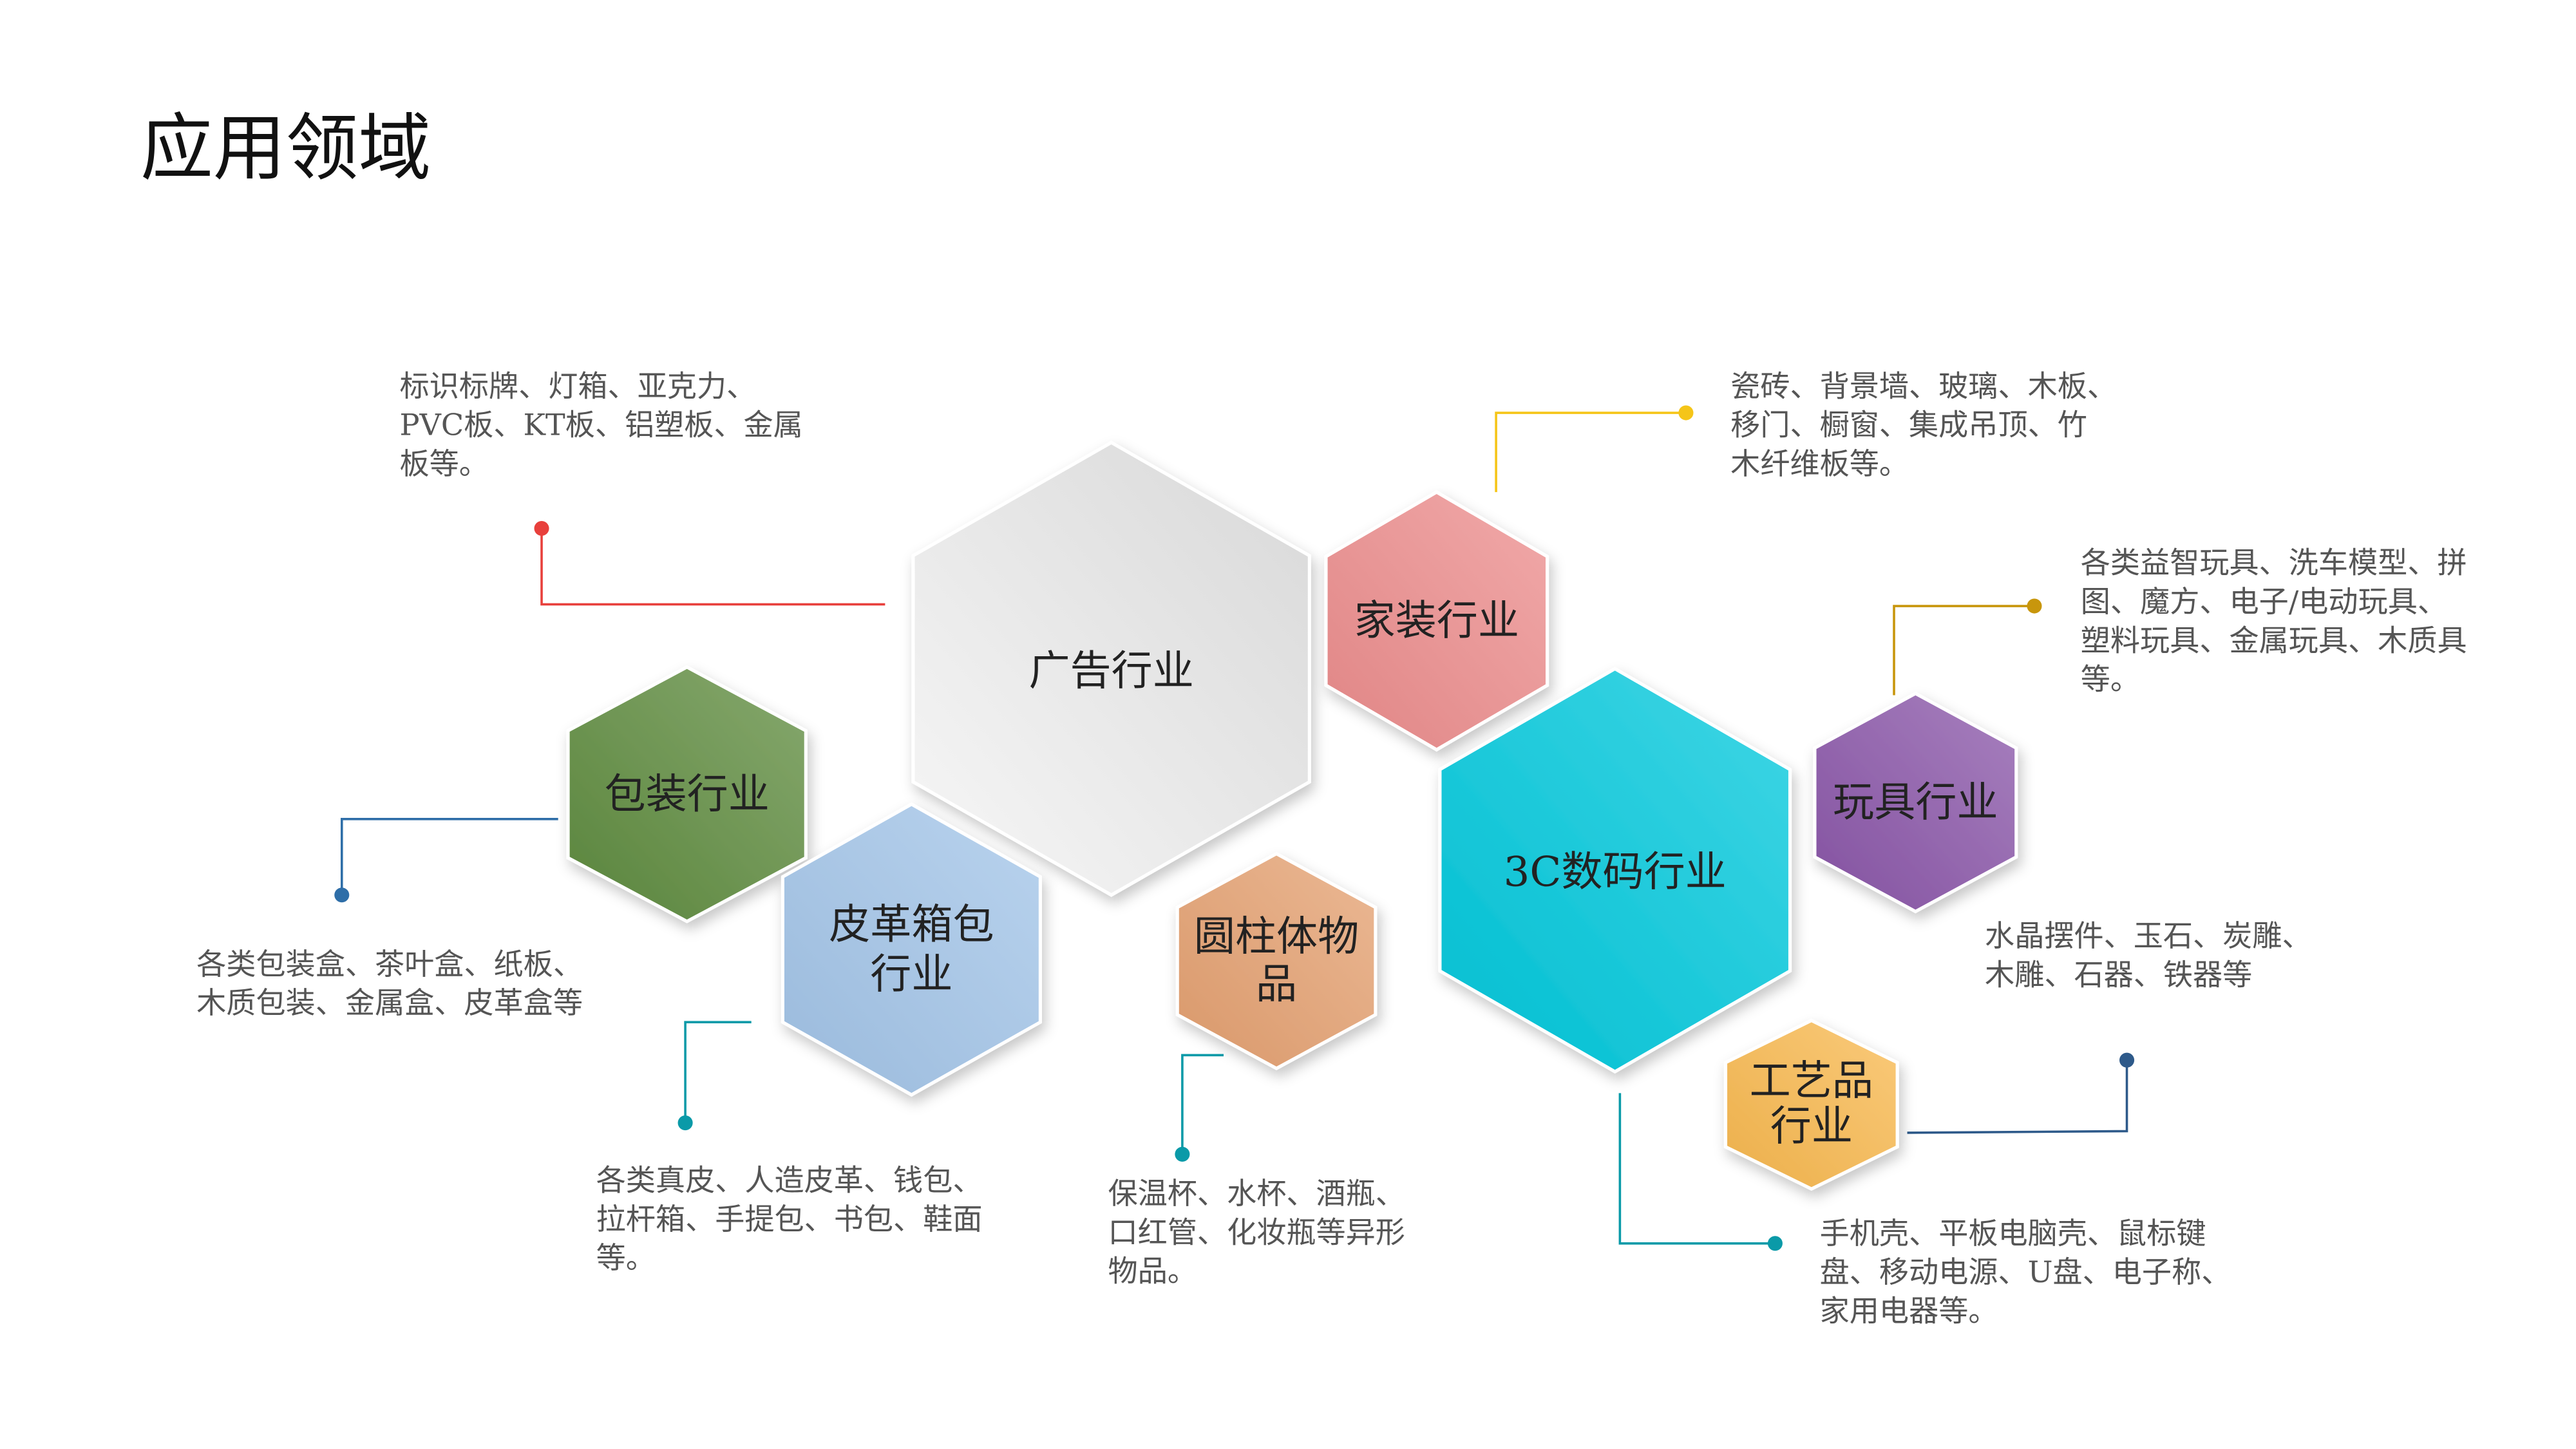  I want to click on description-line: 物品。, so click(1153, 1271).